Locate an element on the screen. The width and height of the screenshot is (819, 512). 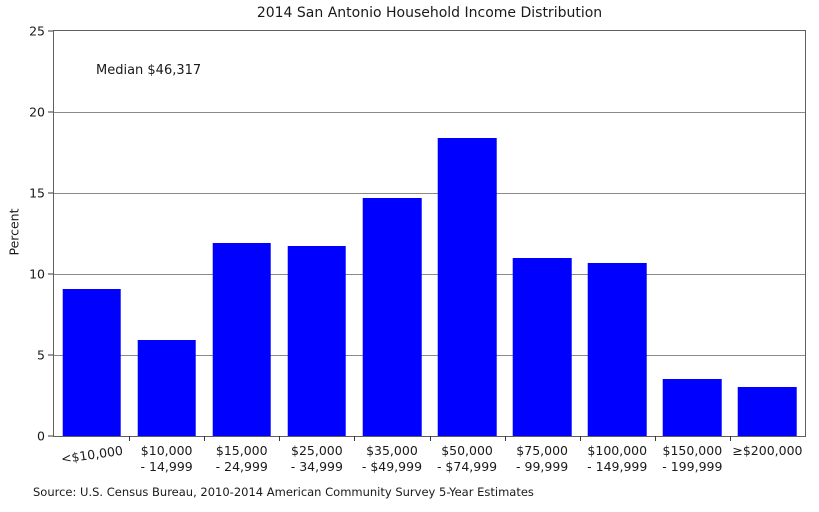
x-tick-label: $100,000- 149,999 is located at coordinates (617, 459).